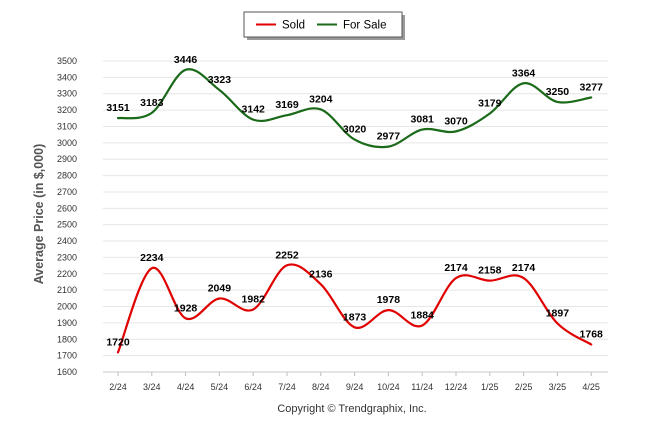  Describe the element at coordinates (67, 290) in the screenshot. I see `y-tick-label: 2100` at that location.